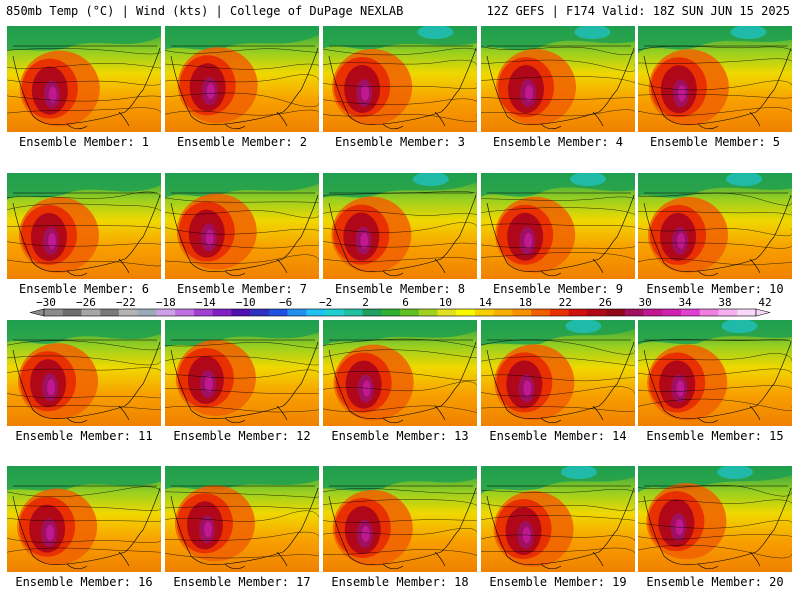  Describe the element at coordinates (485, 302) in the screenshot. I see `colorbar-tick-label: 14` at that location.